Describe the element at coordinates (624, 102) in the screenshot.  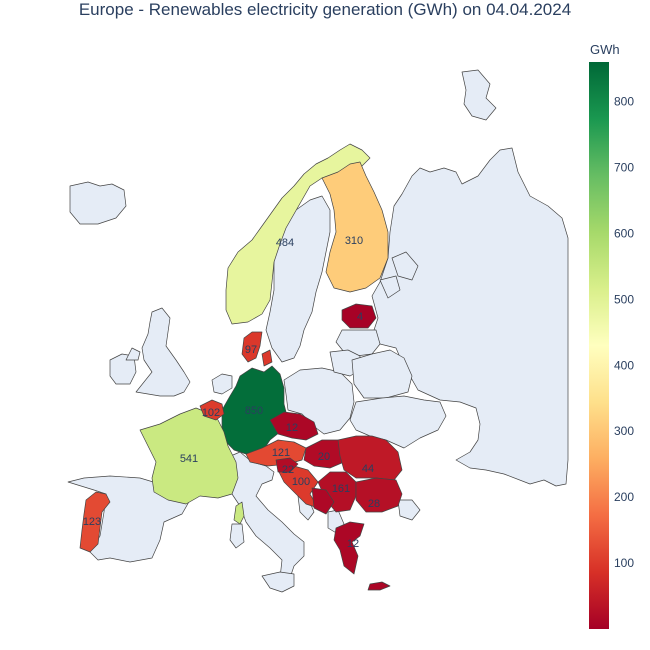
I see `colorbar-tick-label: 800` at that location.